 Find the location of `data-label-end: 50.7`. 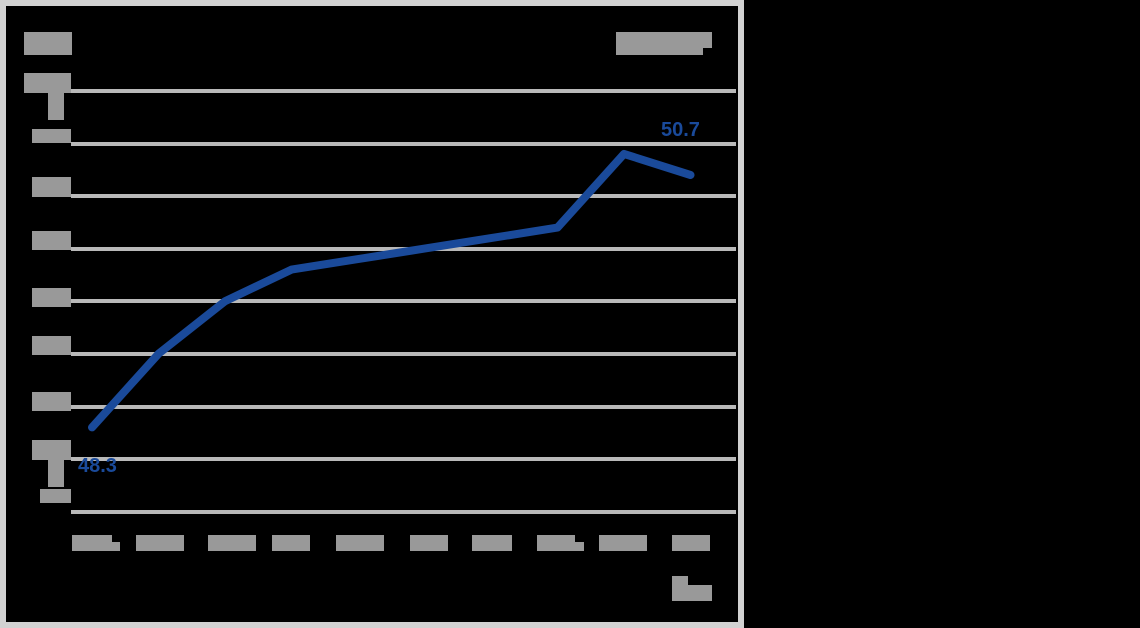

data-label-end: 50.7 is located at coordinates (680, 130).